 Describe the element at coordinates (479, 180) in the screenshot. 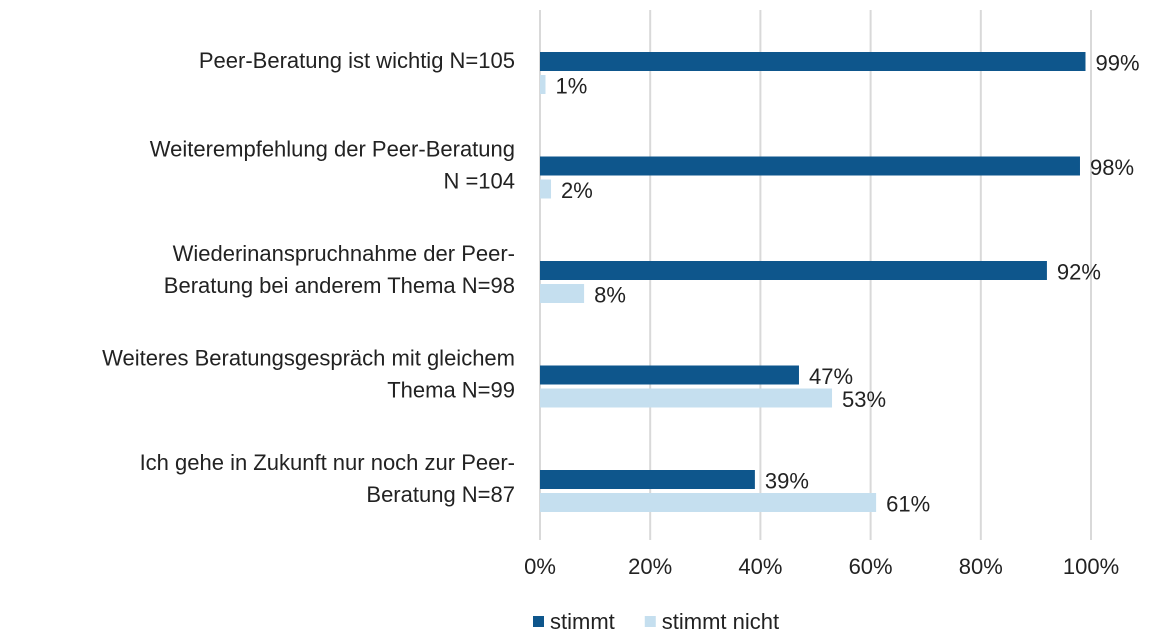

I see `y-tick-label: N =104` at that location.